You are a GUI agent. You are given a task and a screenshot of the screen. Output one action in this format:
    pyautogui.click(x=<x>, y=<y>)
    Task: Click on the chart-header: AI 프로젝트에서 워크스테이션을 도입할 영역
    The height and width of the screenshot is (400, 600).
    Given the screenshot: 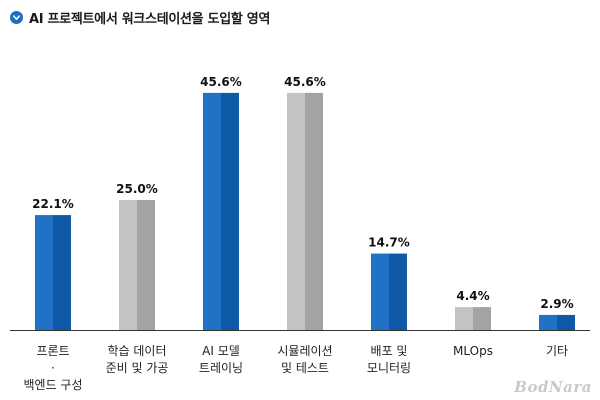 What is the action you would take?
    pyautogui.click(x=140, y=17)
    